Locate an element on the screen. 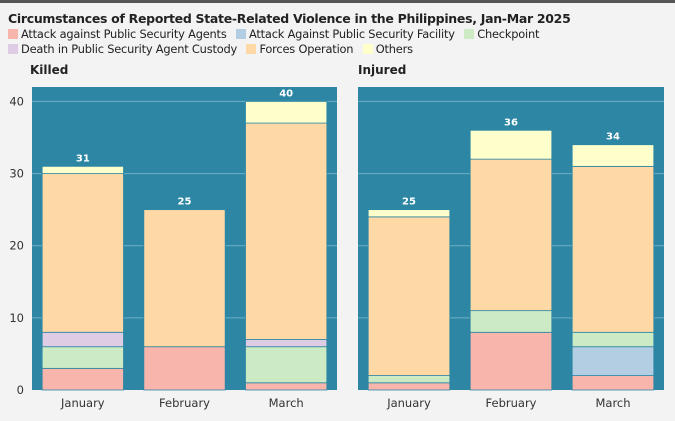 This screenshot has width=675, height=421. legend-label: Others is located at coordinates (394, 49).